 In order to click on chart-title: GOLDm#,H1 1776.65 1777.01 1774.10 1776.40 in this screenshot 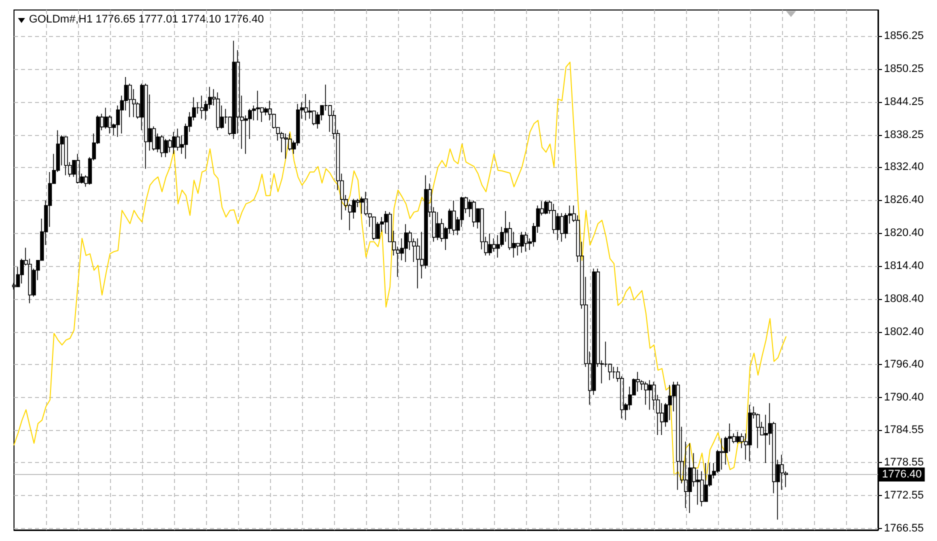, I will do `click(146, 20)`.